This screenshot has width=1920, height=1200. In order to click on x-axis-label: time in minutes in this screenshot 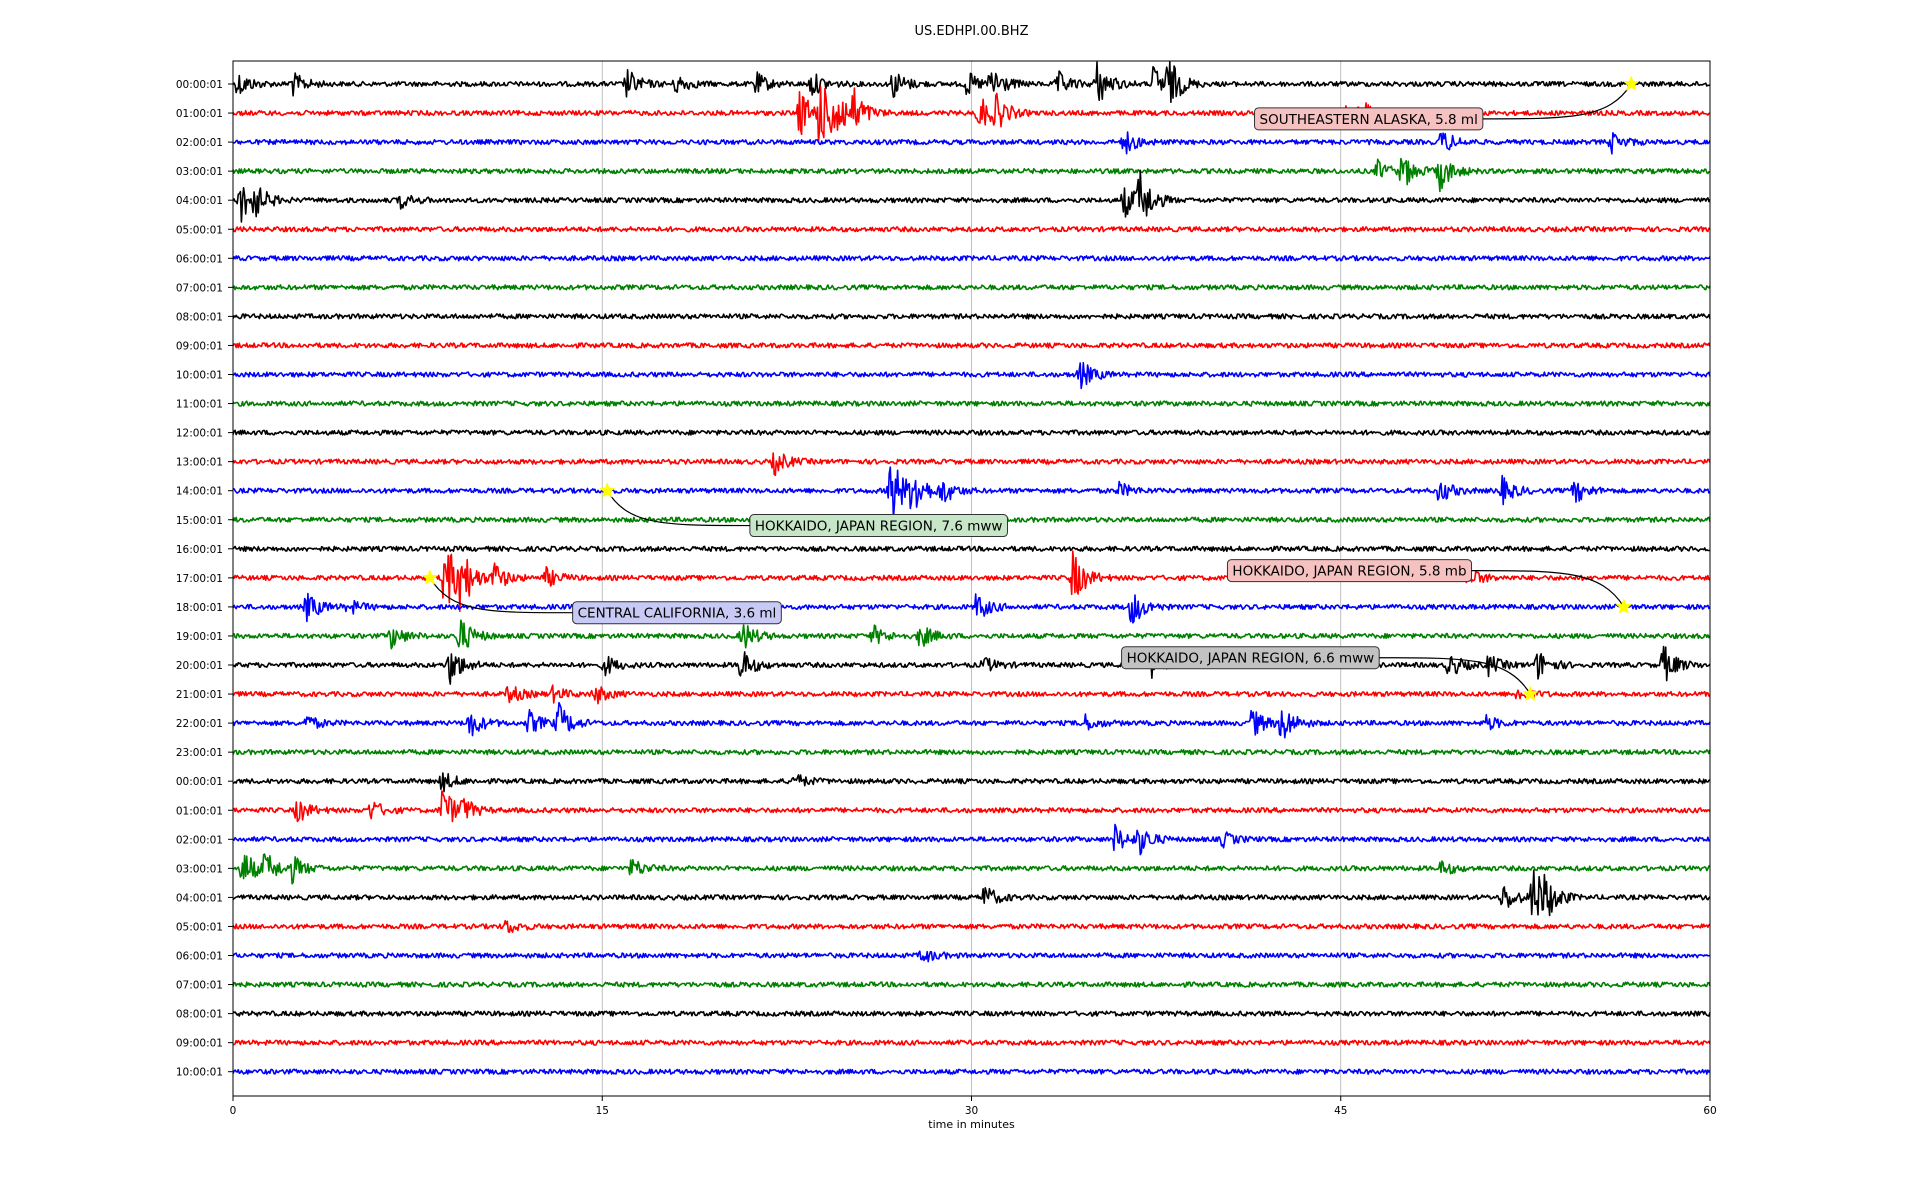, I will do `click(971, 1124)`.